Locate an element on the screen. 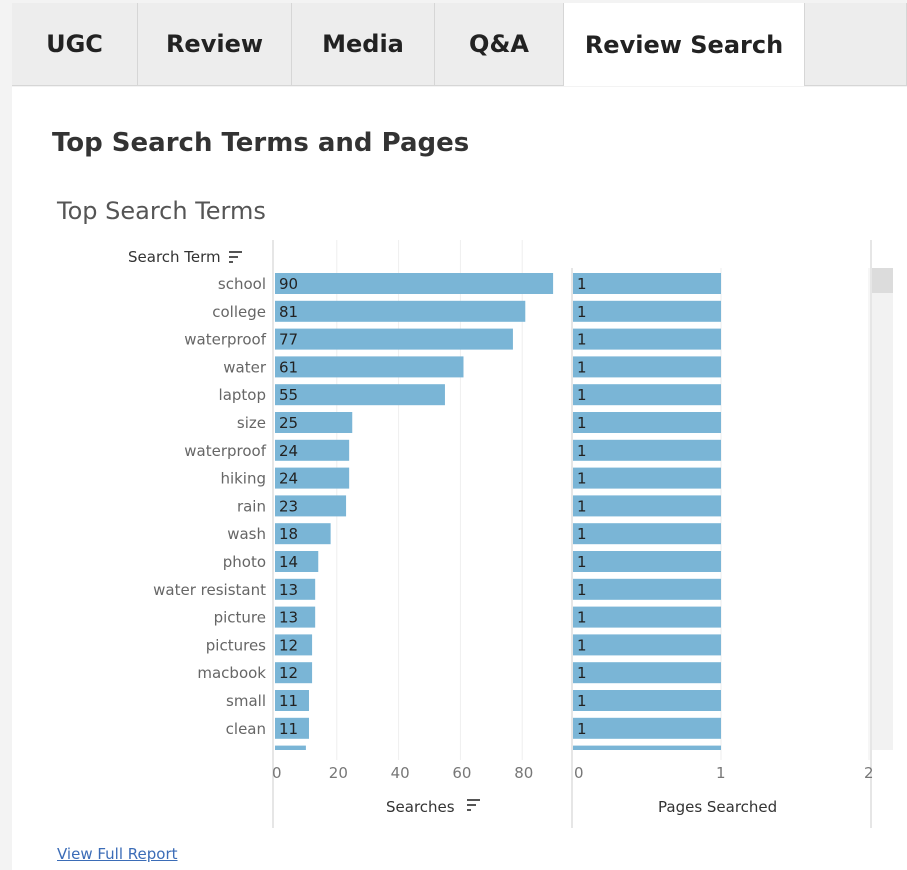  search-term-label: photo is located at coordinates (244, 562).